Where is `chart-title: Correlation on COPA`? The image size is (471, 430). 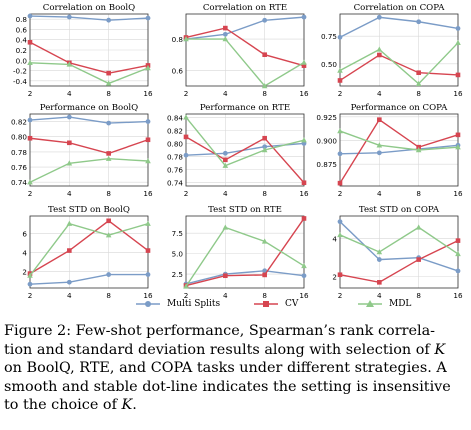 chart-title: Correlation on COPA is located at coordinates (400, 8).